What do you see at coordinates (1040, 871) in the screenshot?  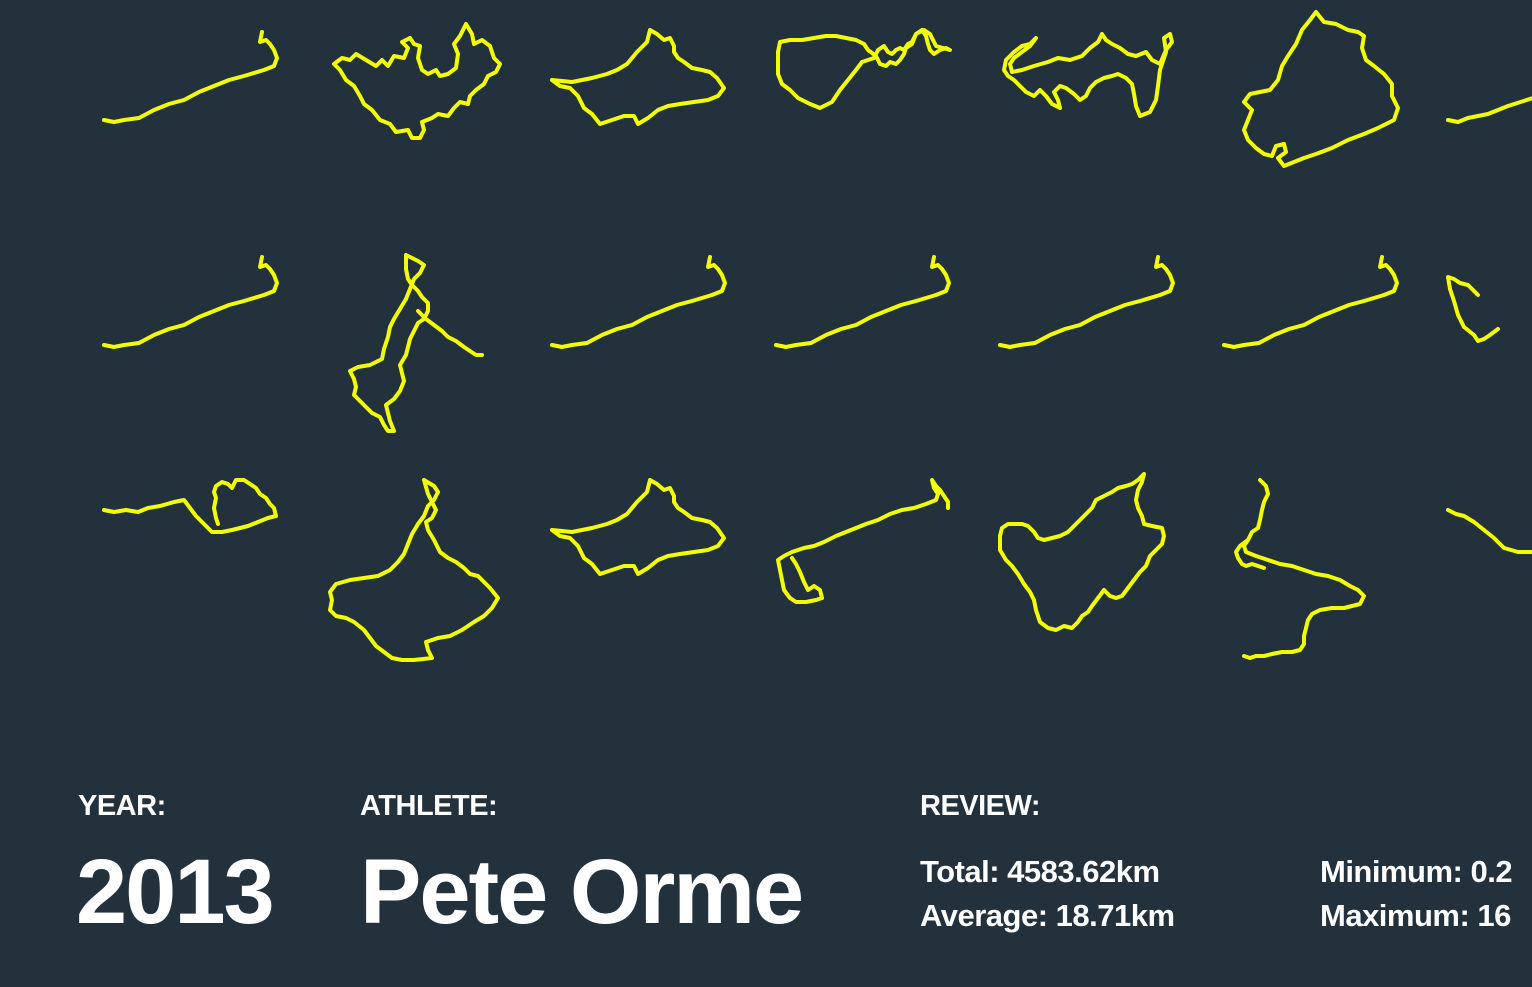 I see `total-distance: Total: 4583.62km` at bounding box center [1040, 871].